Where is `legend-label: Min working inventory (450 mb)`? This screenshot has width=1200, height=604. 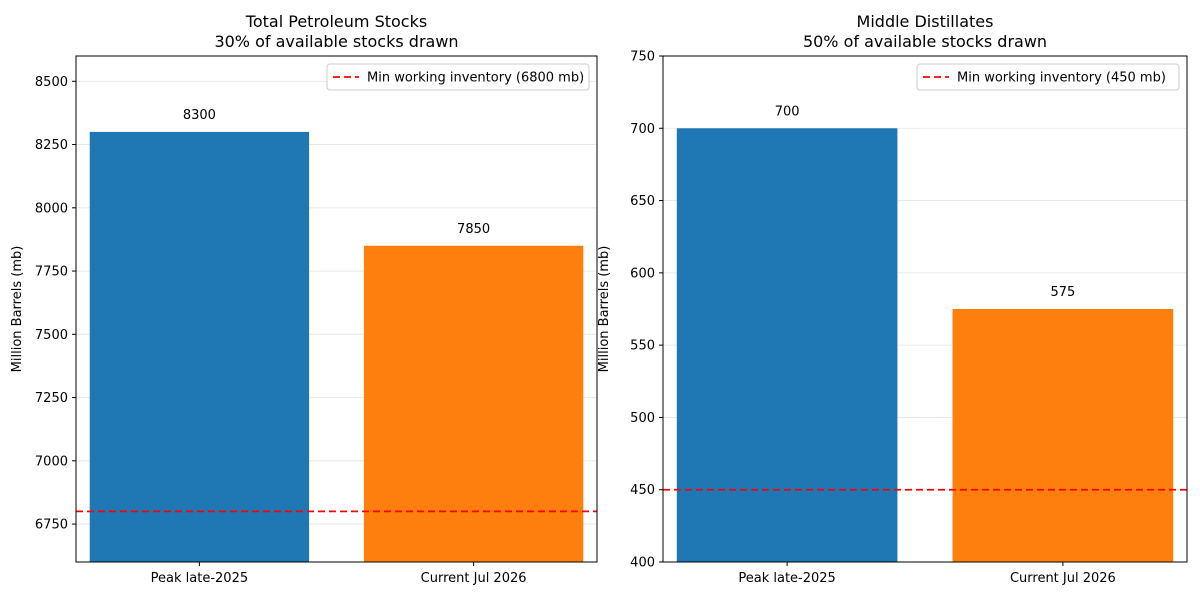 legend-label: Min working inventory (450 mb) is located at coordinates (1061, 78).